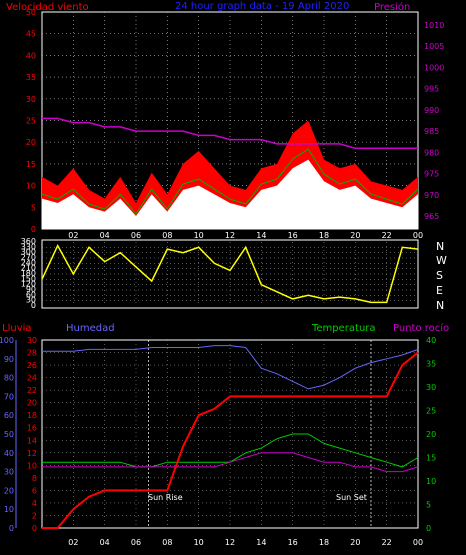 The width and height of the screenshot is (466, 555). What do you see at coordinates (440, 305) in the screenshot?
I see `dir-letter-n2: N` at bounding box center [440, 305].